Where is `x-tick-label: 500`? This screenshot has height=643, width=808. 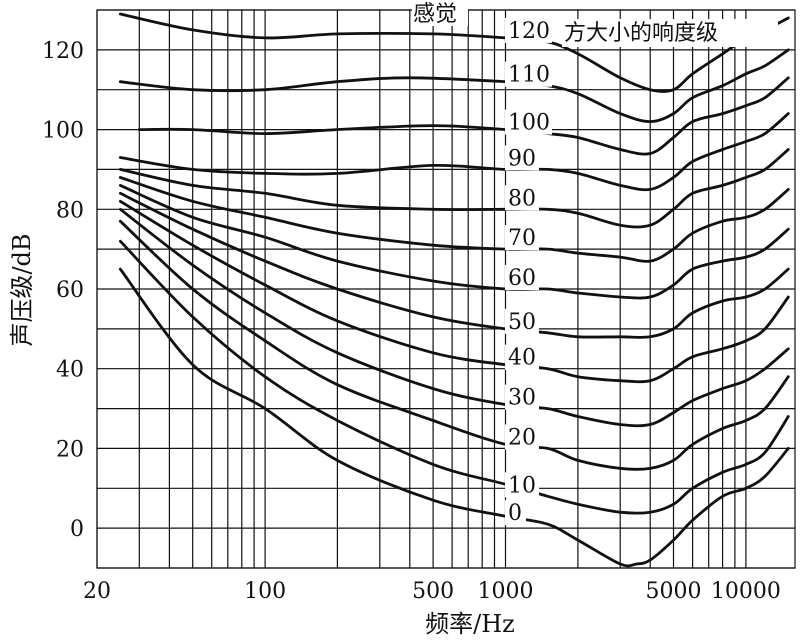 x-tick-label: 500 is located at coordinates (433, 591).